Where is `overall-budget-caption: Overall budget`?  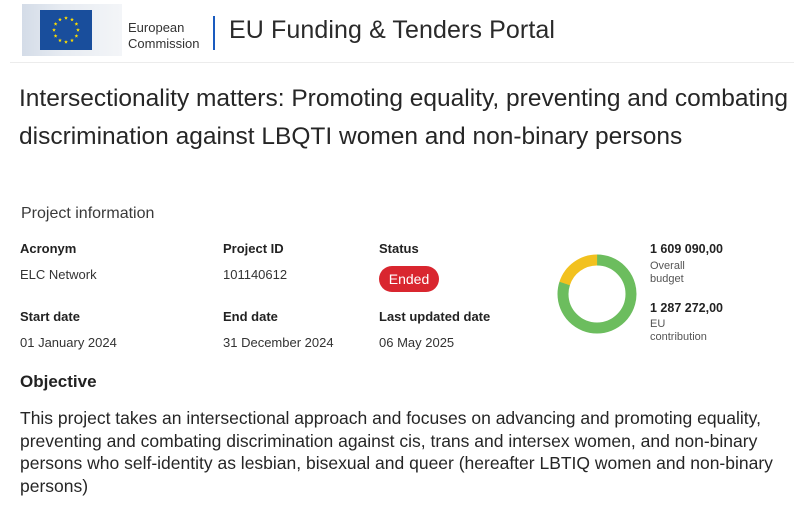 overall-budget-caption: Overall budget is located at coordinates (695, 273).